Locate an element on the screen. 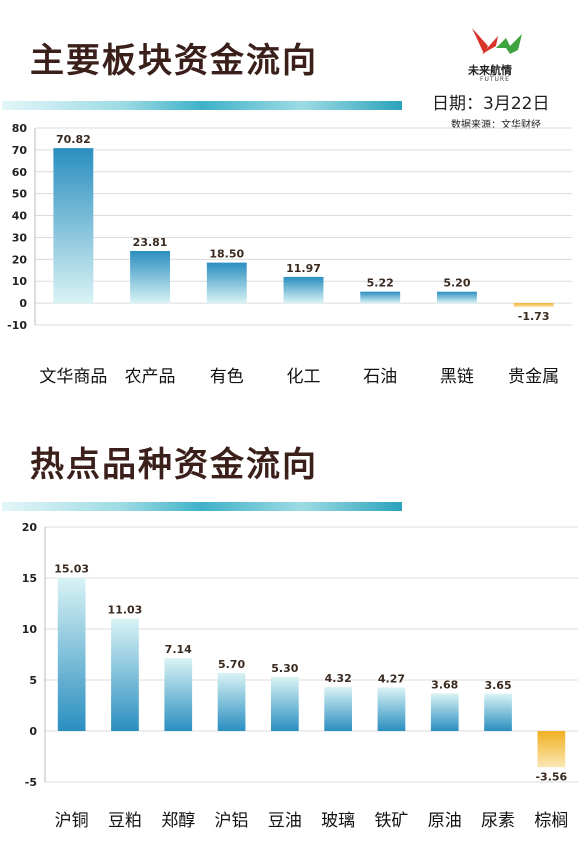 Image resolution: width=587 pixels, height=863 pixels. data-source-label: 数据来源：文华财经 is located at coordinates (496, 125).